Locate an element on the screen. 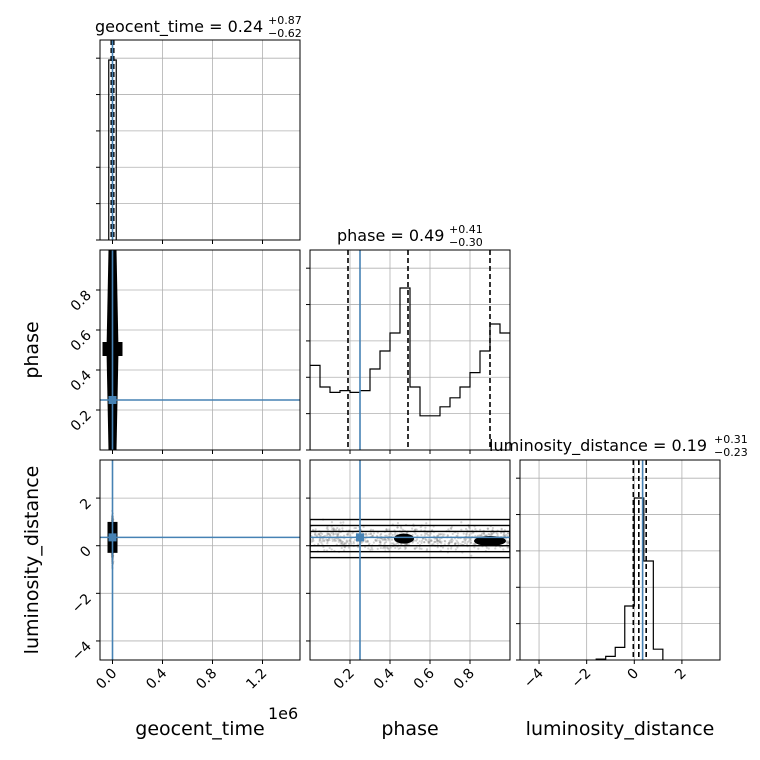 The image size is (760, 760). y-tick-label: 0.2 is located at coordinates (81, 421).